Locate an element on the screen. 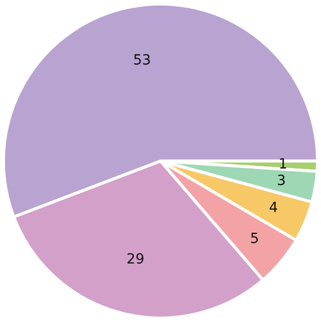  data-label: 53 is located at coordinates (142, 60).